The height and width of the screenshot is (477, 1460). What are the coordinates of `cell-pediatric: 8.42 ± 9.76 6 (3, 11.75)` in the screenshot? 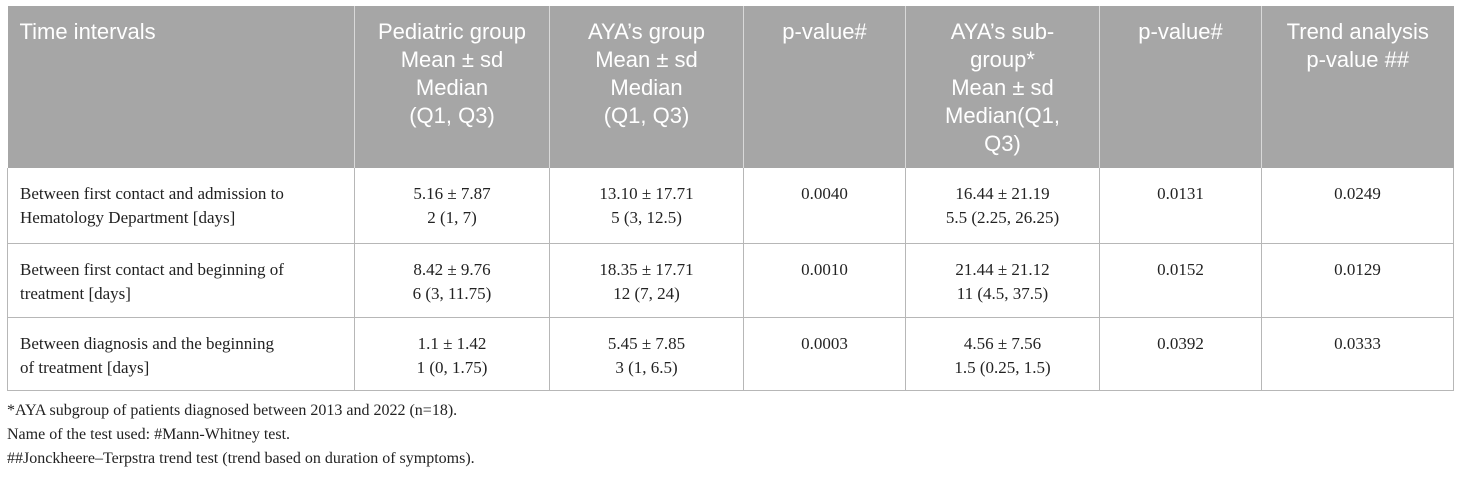 It's located at (452, 280).